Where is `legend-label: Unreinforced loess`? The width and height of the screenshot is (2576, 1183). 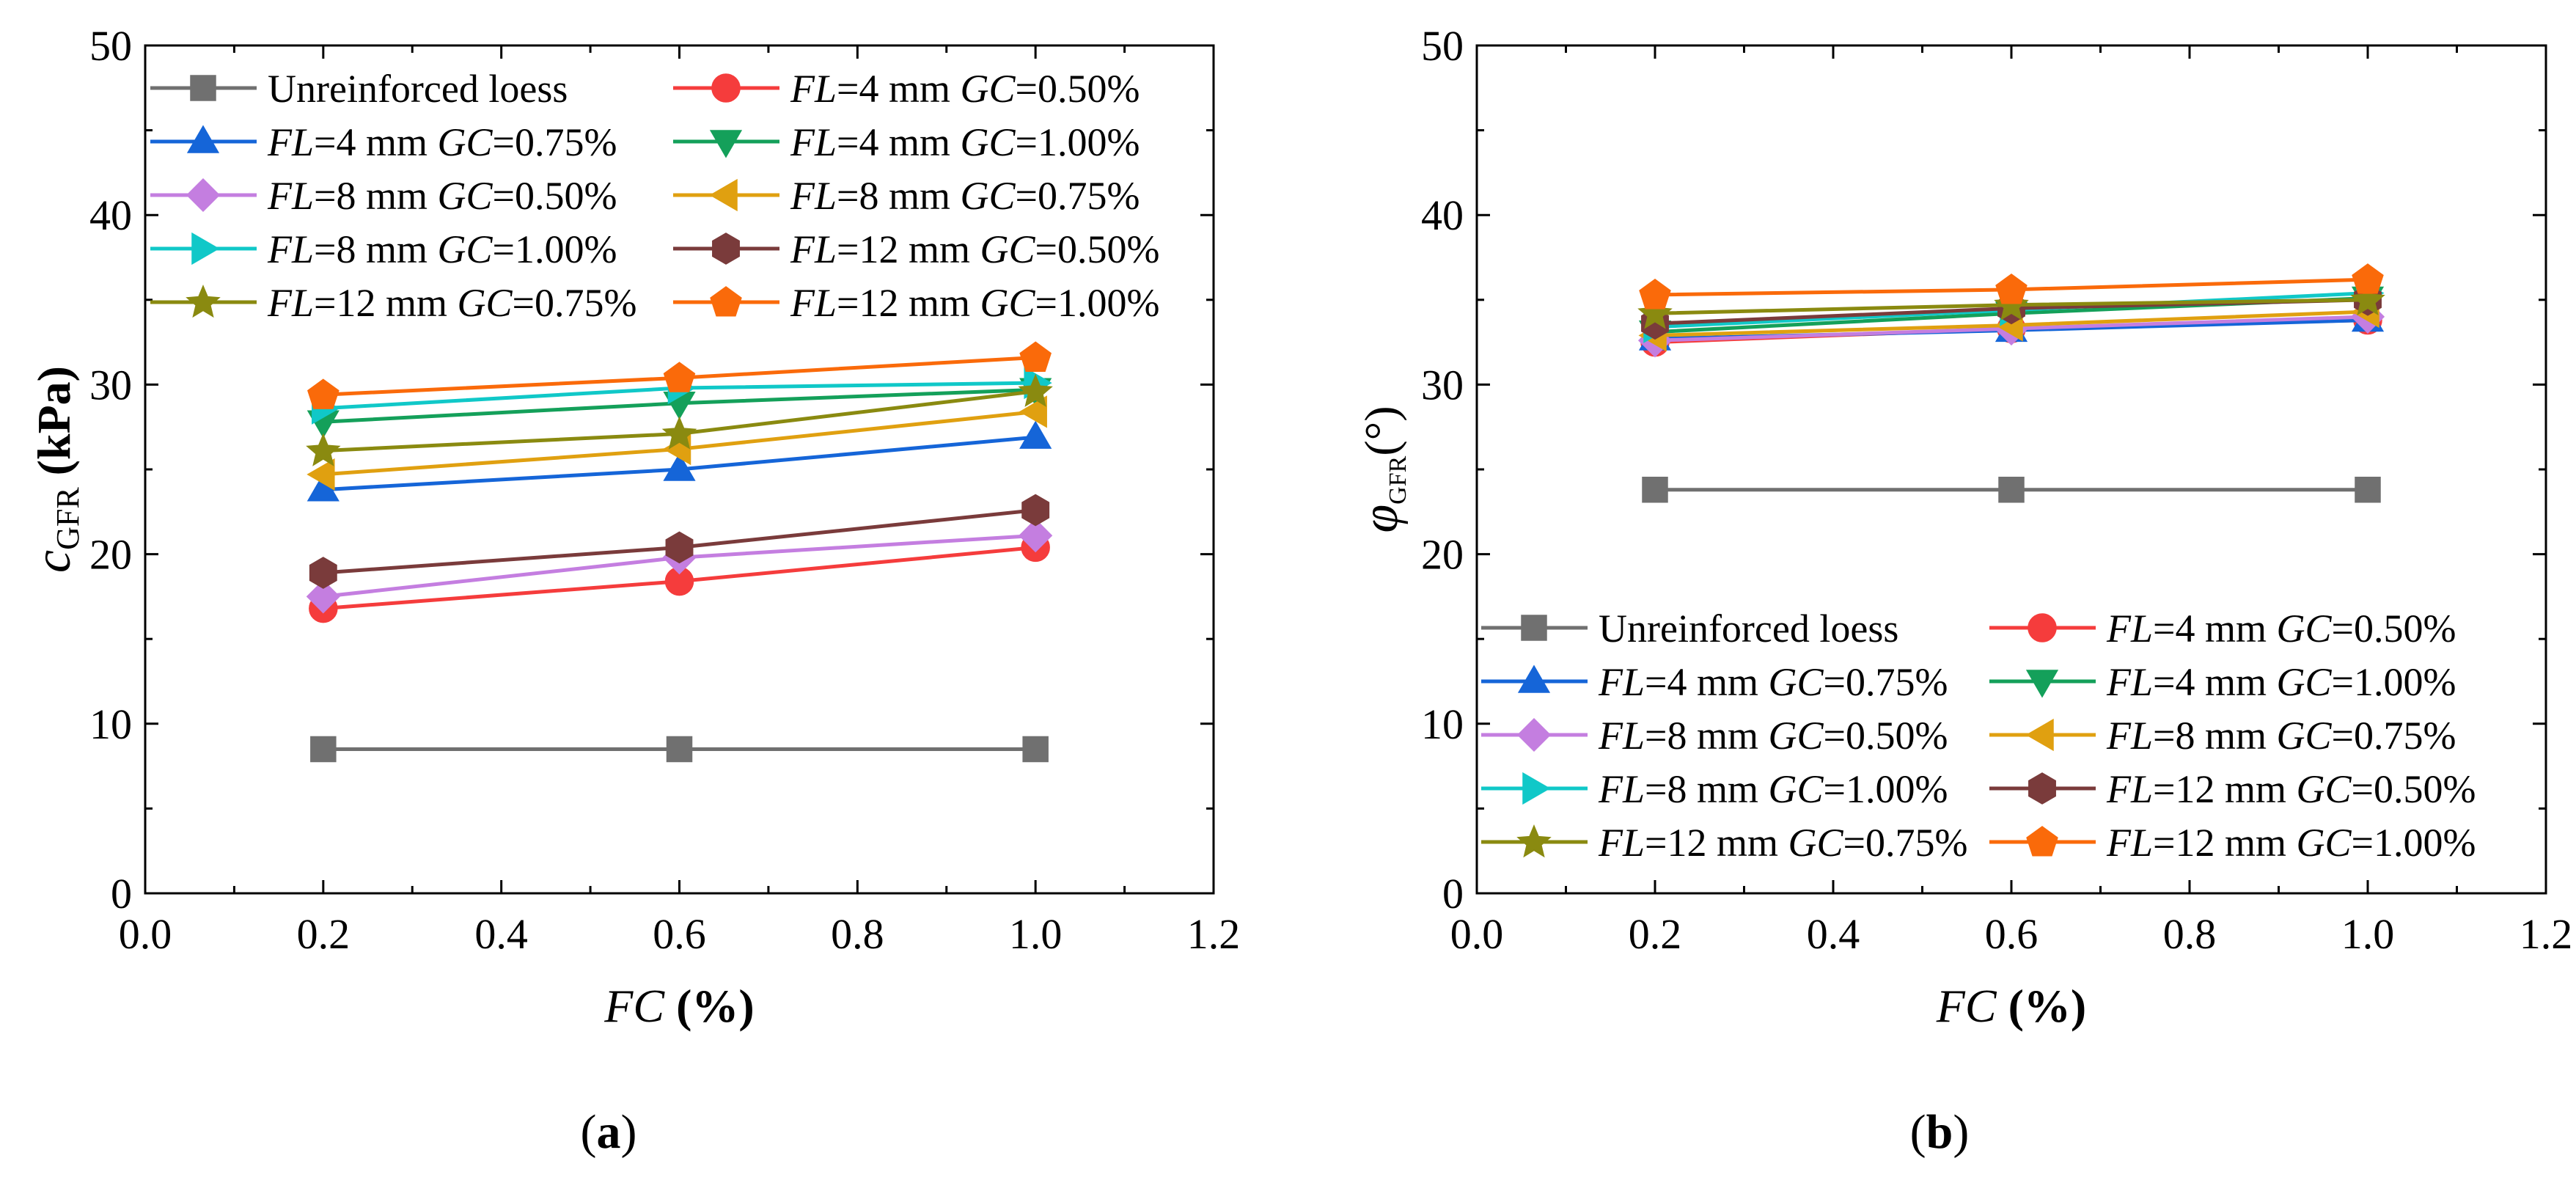
legend-label: Unreinforced loess is located at coordinates (1749, 629).